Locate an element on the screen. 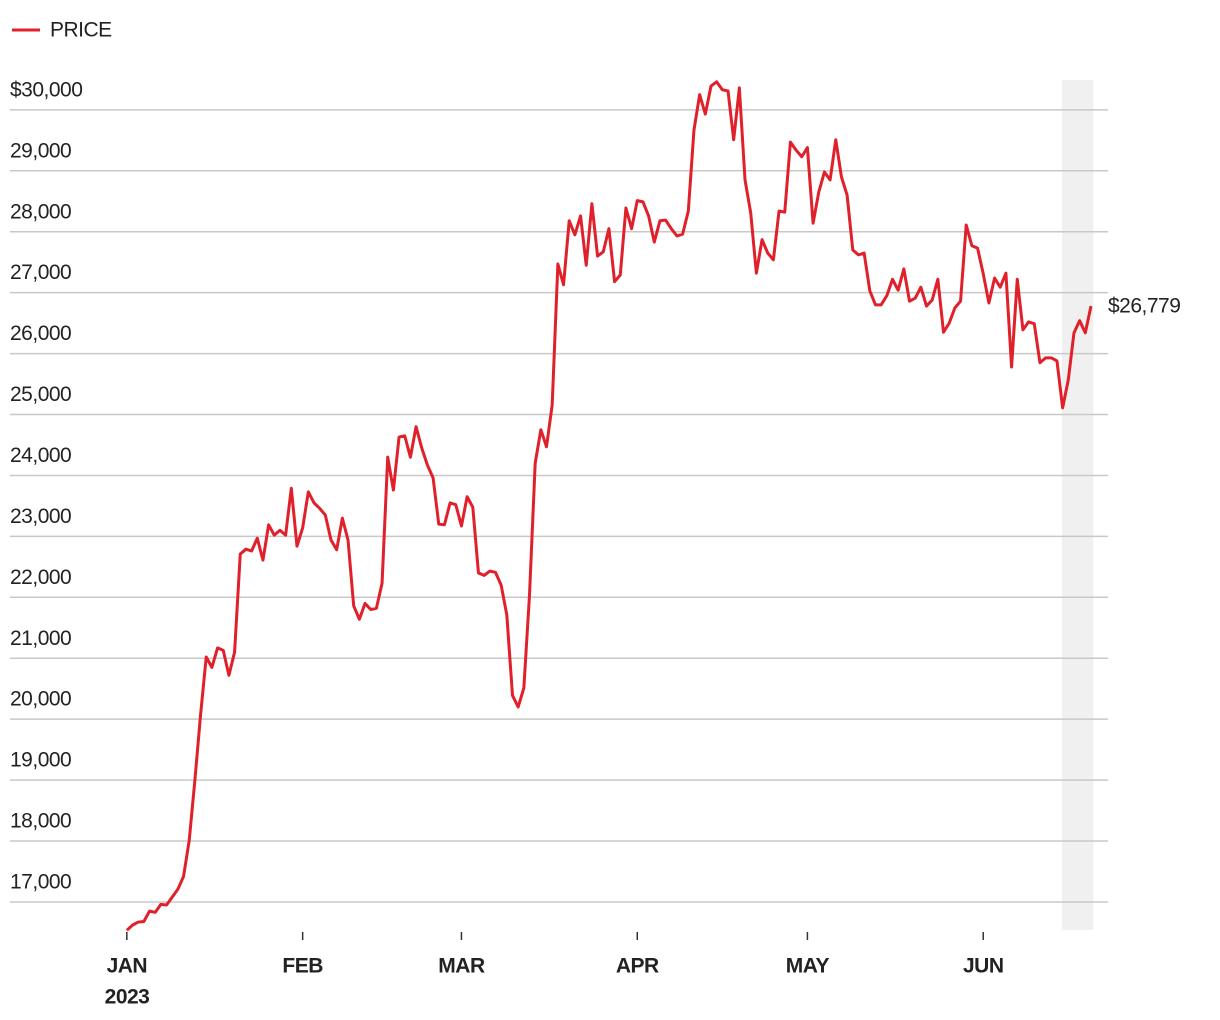 The height and width of the screenshot is (1020, 1220). x-tick-label: MAR is located at coordinates (461, 966).